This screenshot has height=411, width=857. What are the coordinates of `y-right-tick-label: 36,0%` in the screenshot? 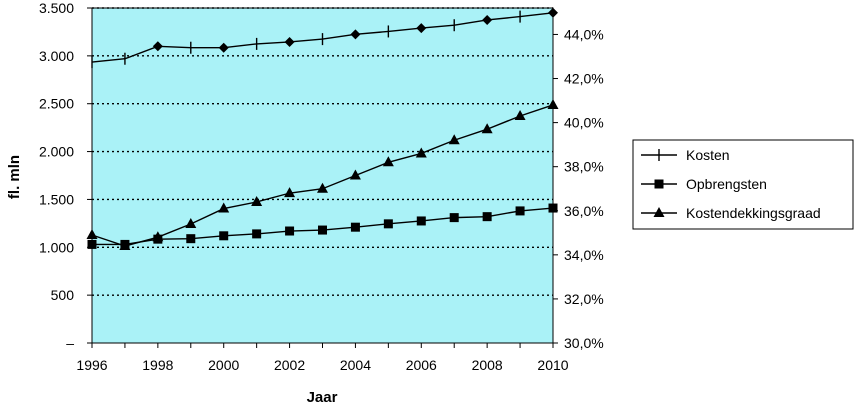 It's located at (584, 211).